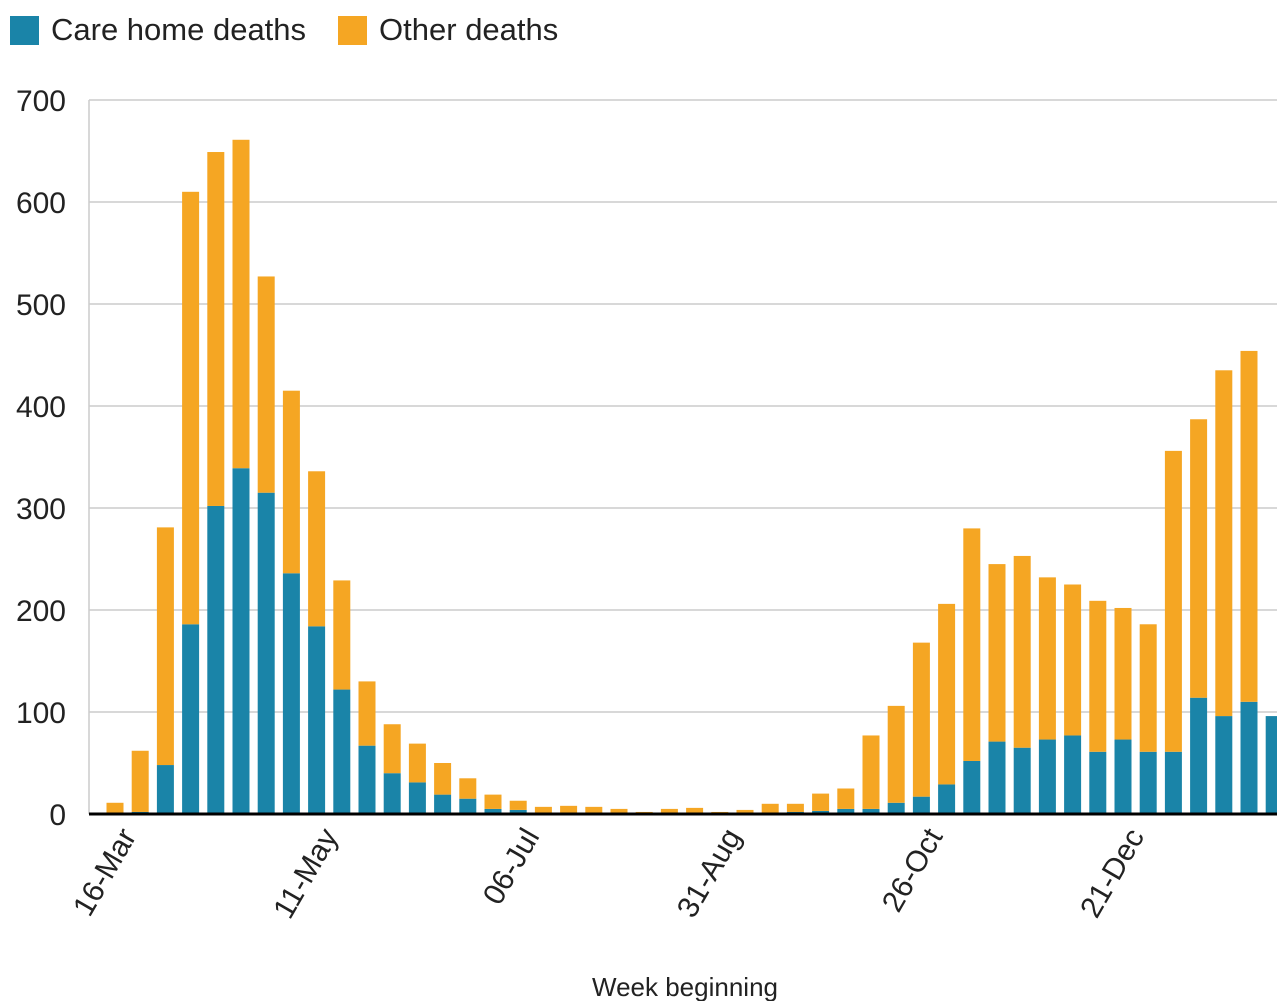 This screenshot has height=1001, width=1277. I want to click on x-tick-label: 31-Aug, so click(709, 873).